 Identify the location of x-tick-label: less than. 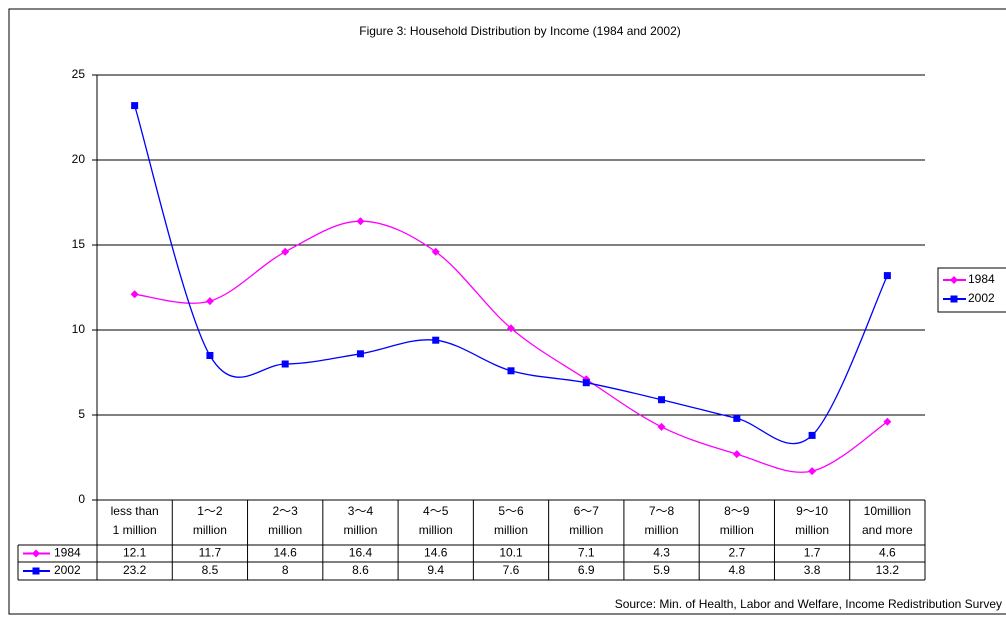
(135, 511).